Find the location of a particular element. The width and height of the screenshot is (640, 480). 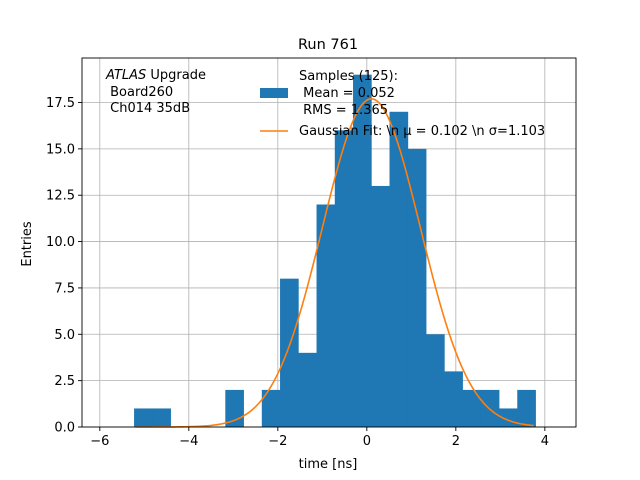

y-tick-label: 2.5 is located at coordinates (64, 381).